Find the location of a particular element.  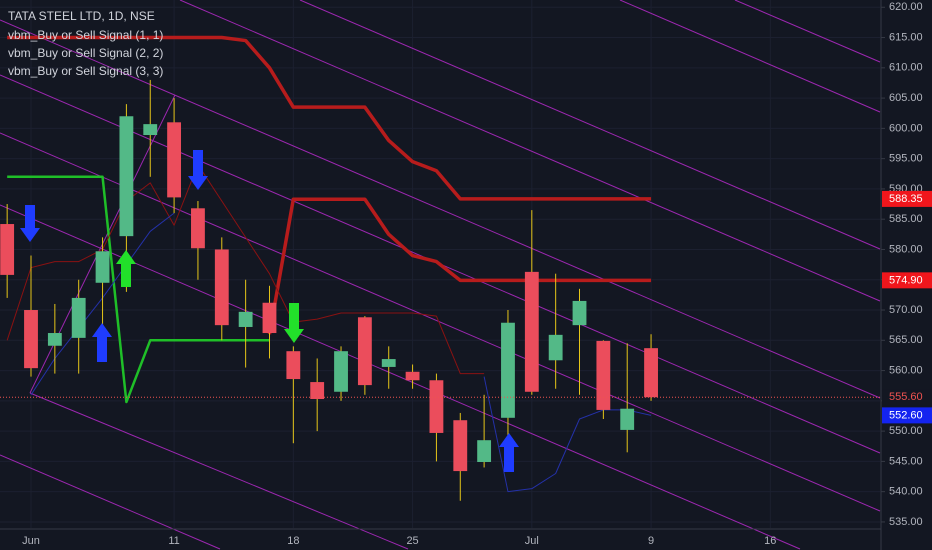

price-label: 574.90 is located at coordinates (906, 280).